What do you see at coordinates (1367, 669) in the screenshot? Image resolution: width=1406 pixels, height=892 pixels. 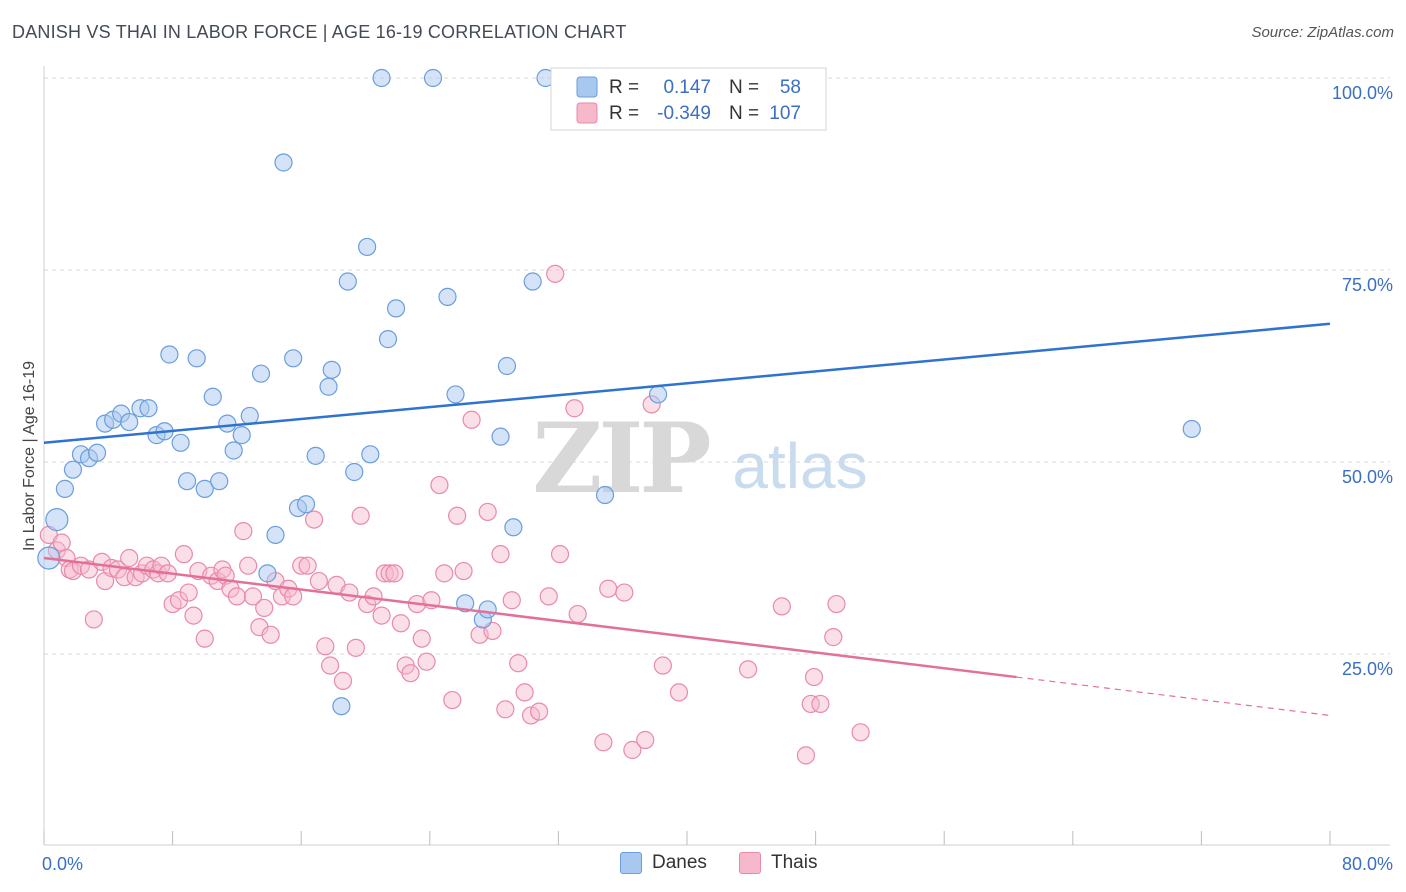 I see `y-tick-label: 25.0%` at bounding box center [1367, 669].